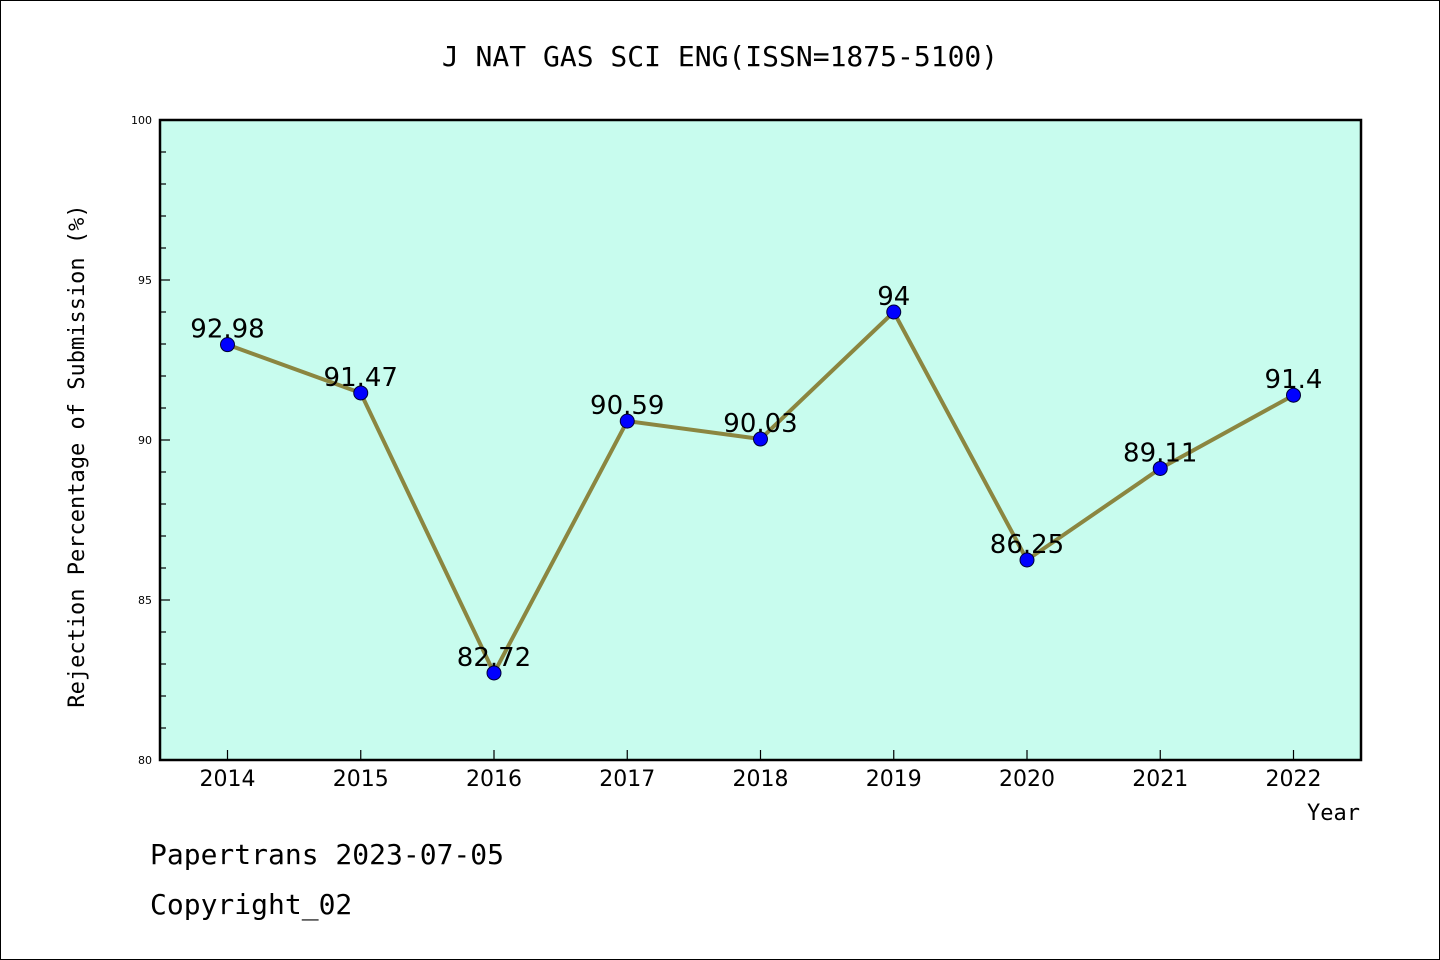 The height and width of the screenshot is (960, 1440). Describe the element at coordinates (761, 779) in the screenshot. I see `x-tick-label: 2018` at that location.